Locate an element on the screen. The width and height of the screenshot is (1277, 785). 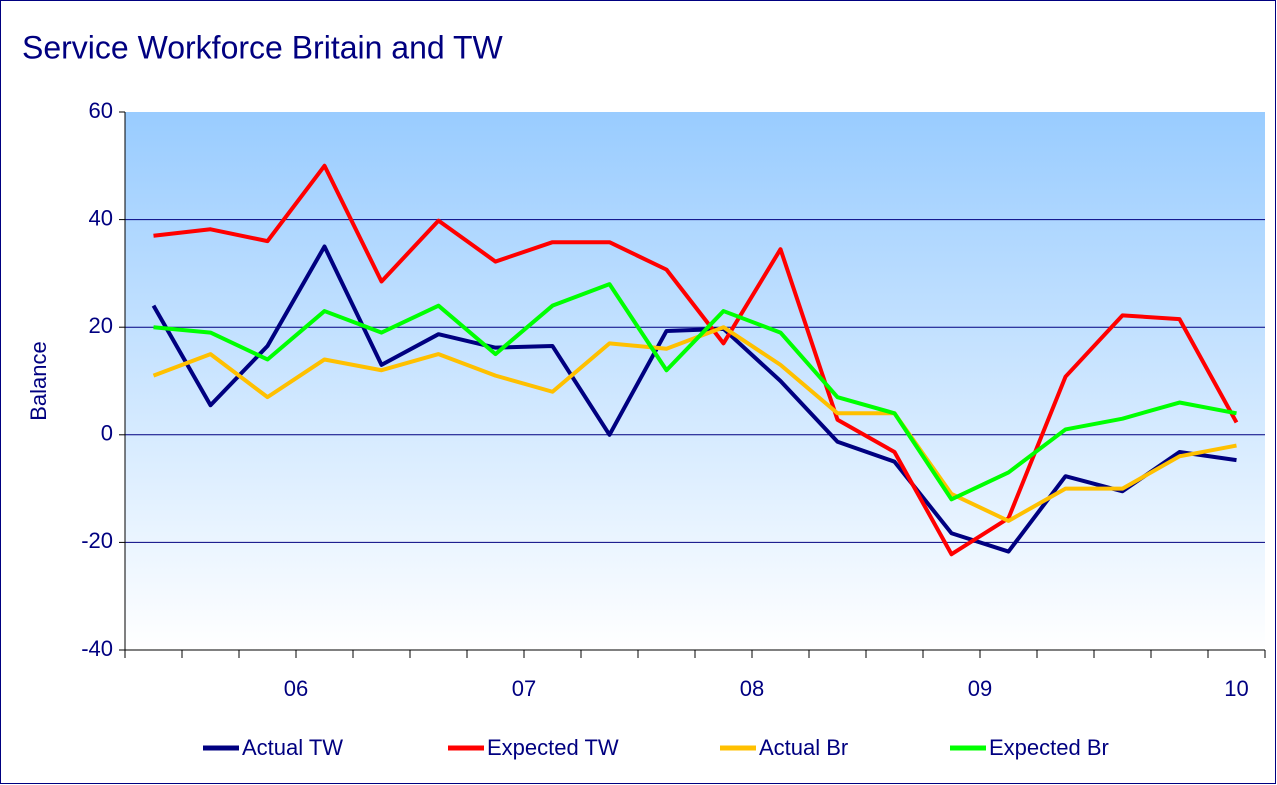
x-tick-label: 09 is located at coordinates (980, 688).